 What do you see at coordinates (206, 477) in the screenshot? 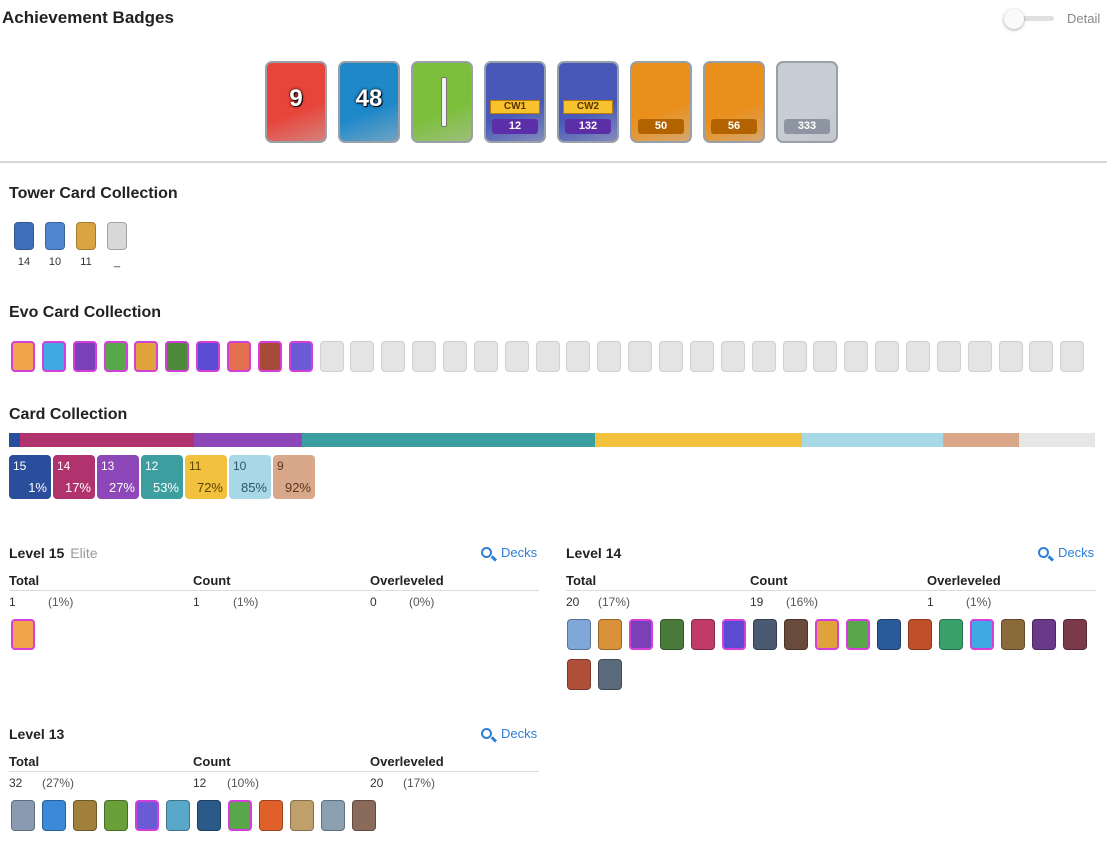
I see `level-box: 11 72%` at bounding box center [206, 477].